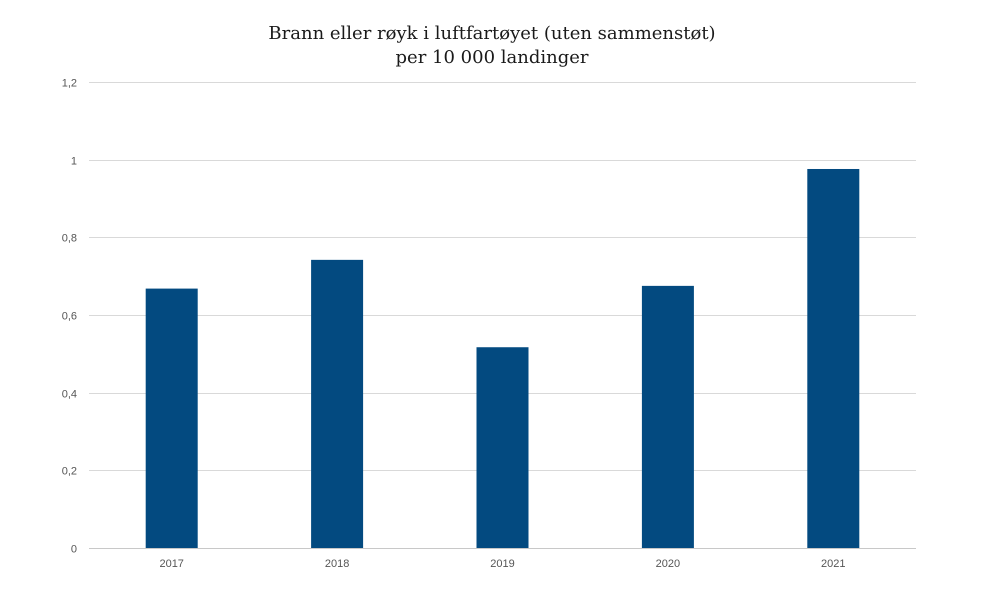 This screenshot has height=591, width=984. I want to click on y-tick-label: 0, so click(74, 550).